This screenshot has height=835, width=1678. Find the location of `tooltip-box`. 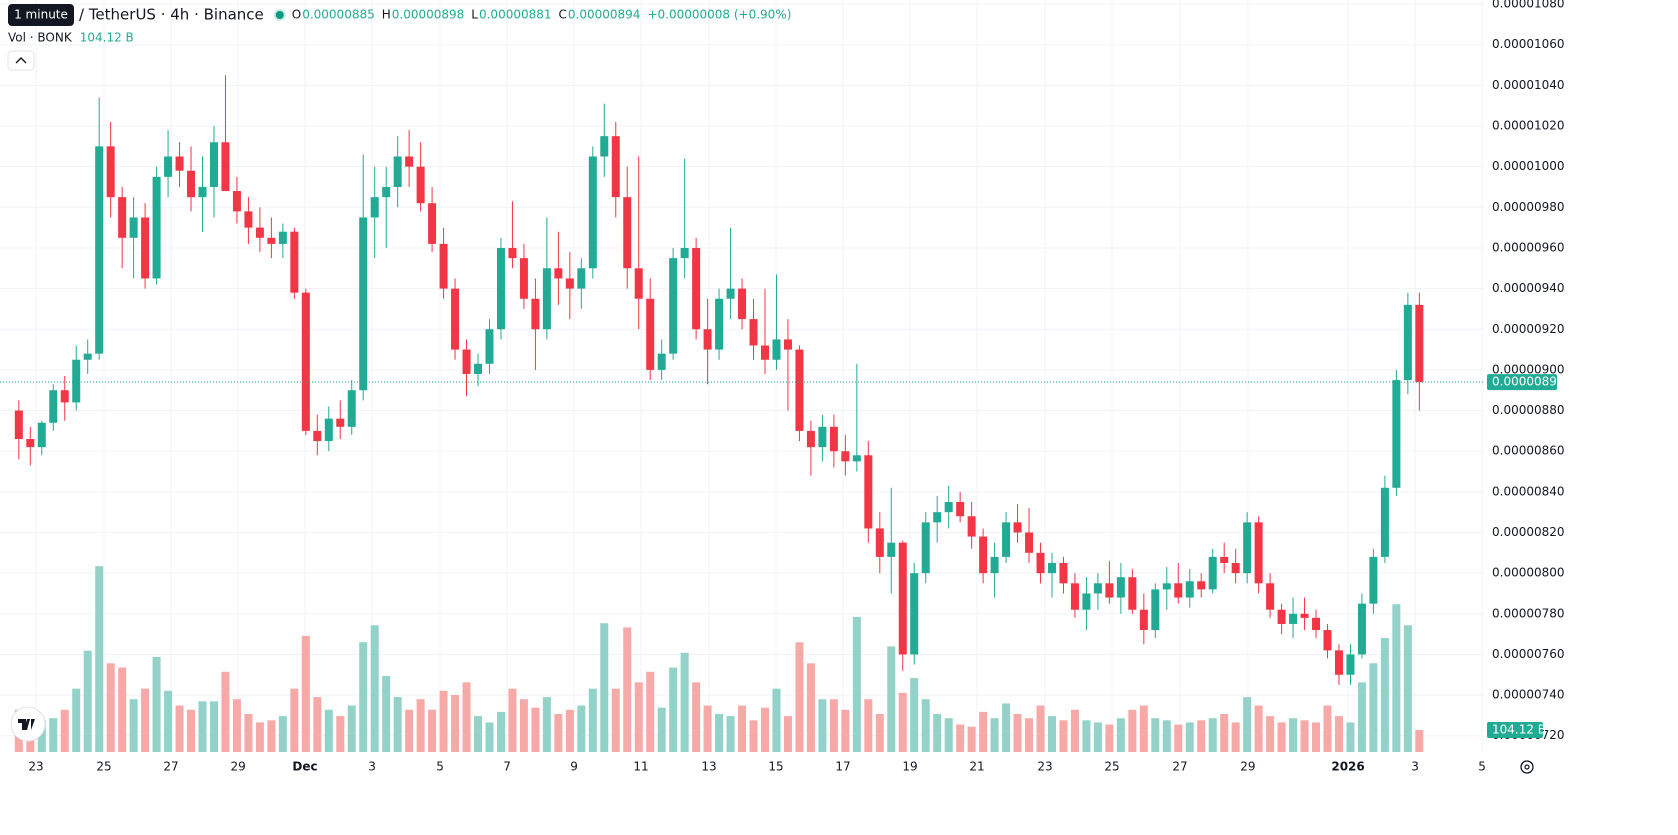

tooltip-box is located at coordinates (41, 15).